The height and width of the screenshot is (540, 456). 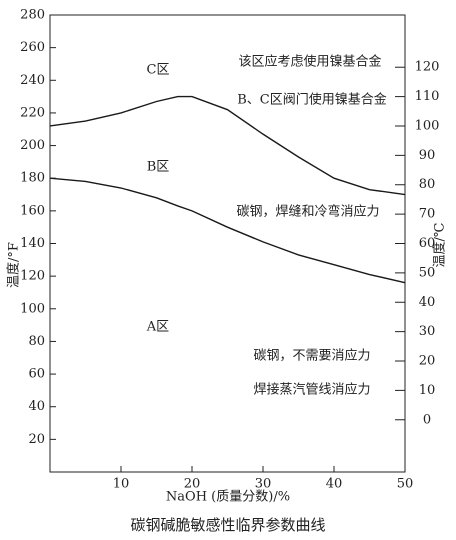 I want to click on x-tick-label: 20, so click(x=192, y=484).